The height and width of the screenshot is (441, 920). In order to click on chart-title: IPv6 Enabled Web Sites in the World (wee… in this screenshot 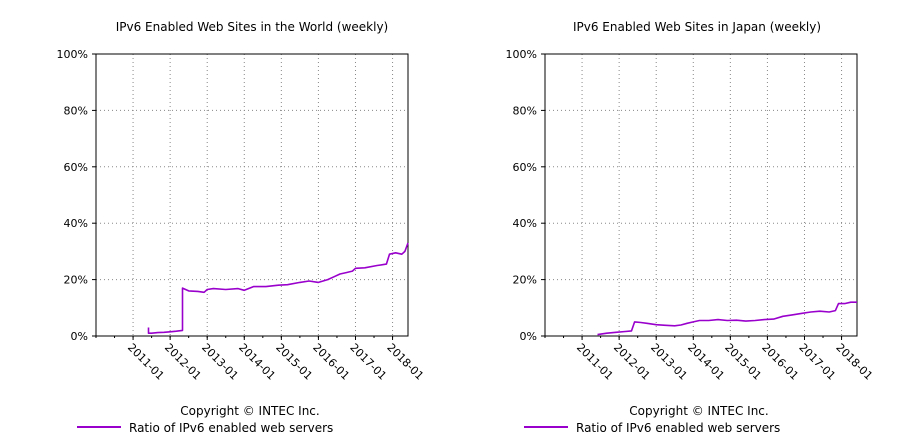, I will do `click(252, 27)`.